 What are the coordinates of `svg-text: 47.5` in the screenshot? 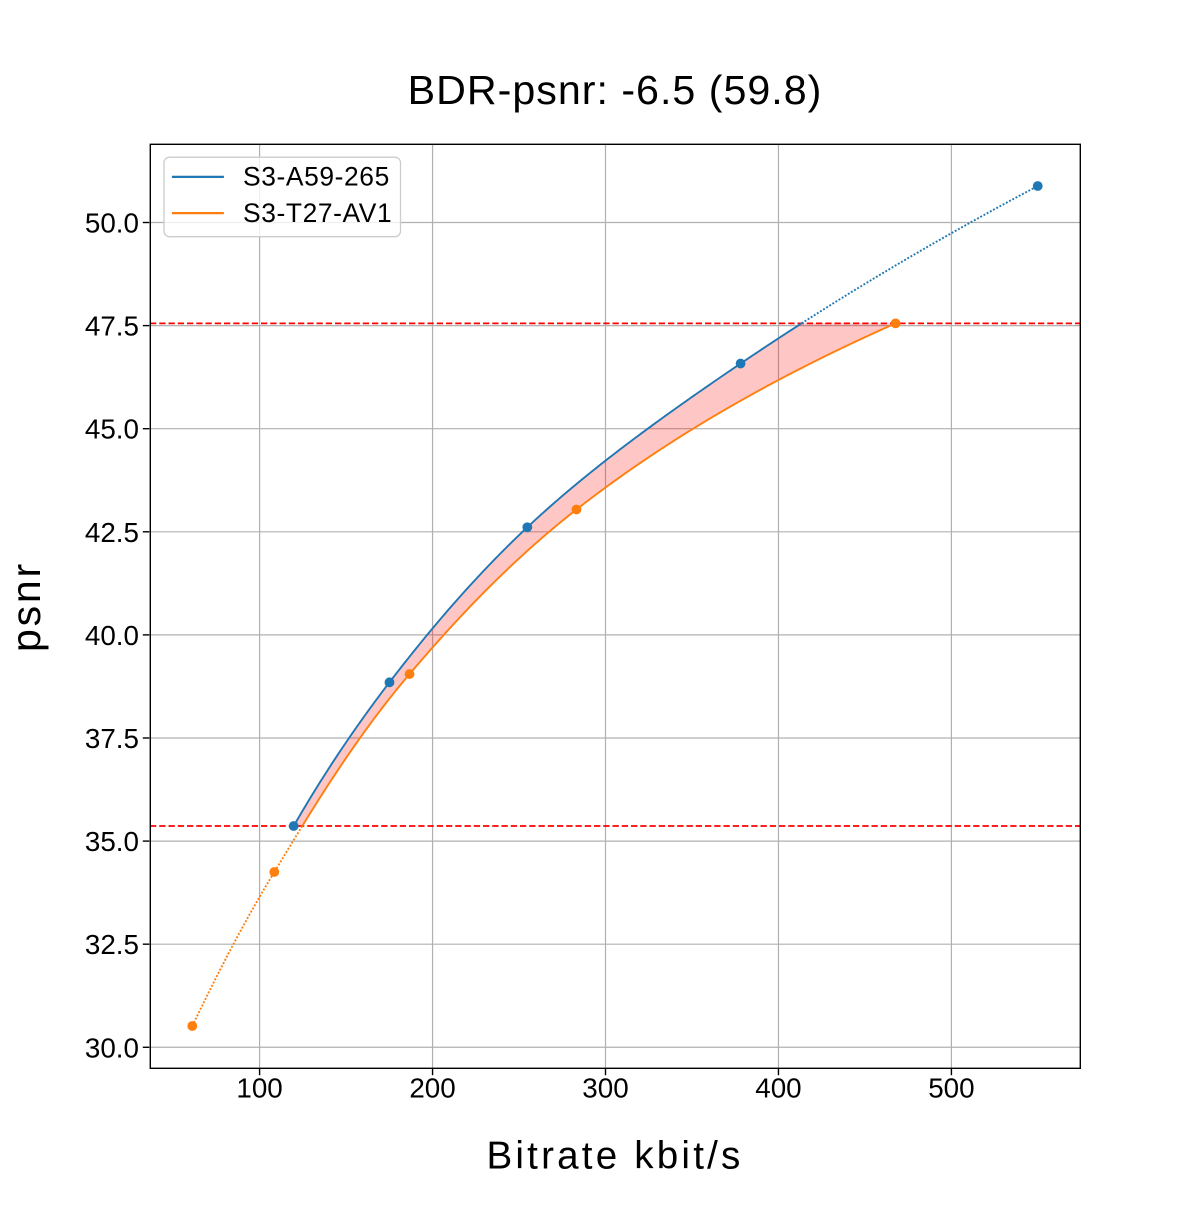 It's located at (112, 326).